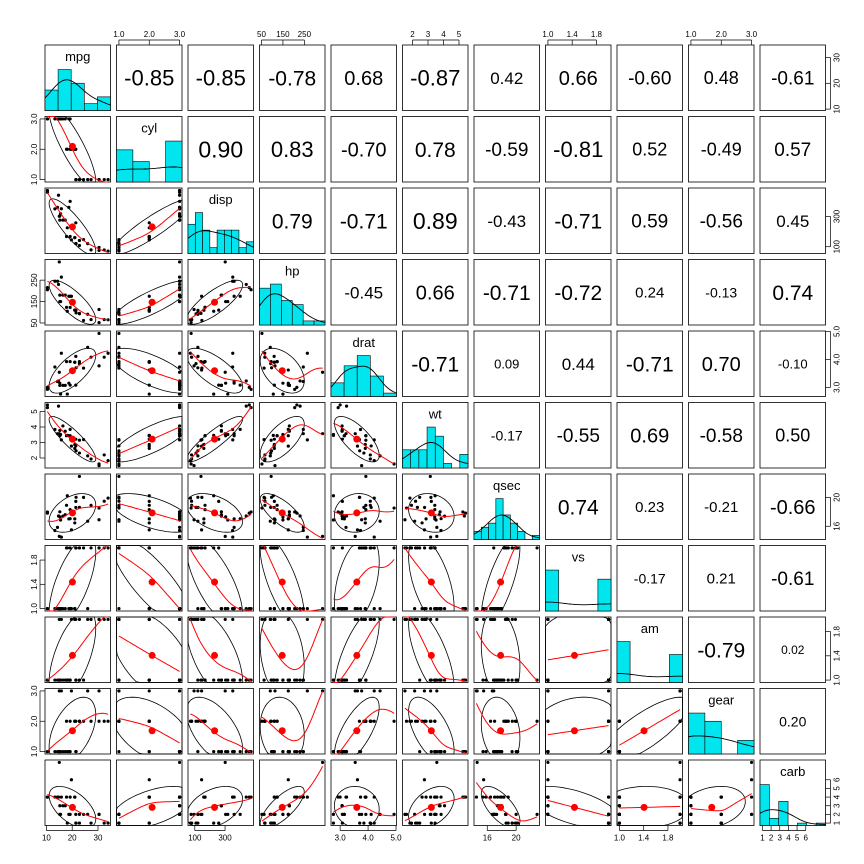  I want to click on variable-label-hp: hp, so click(292, 271).